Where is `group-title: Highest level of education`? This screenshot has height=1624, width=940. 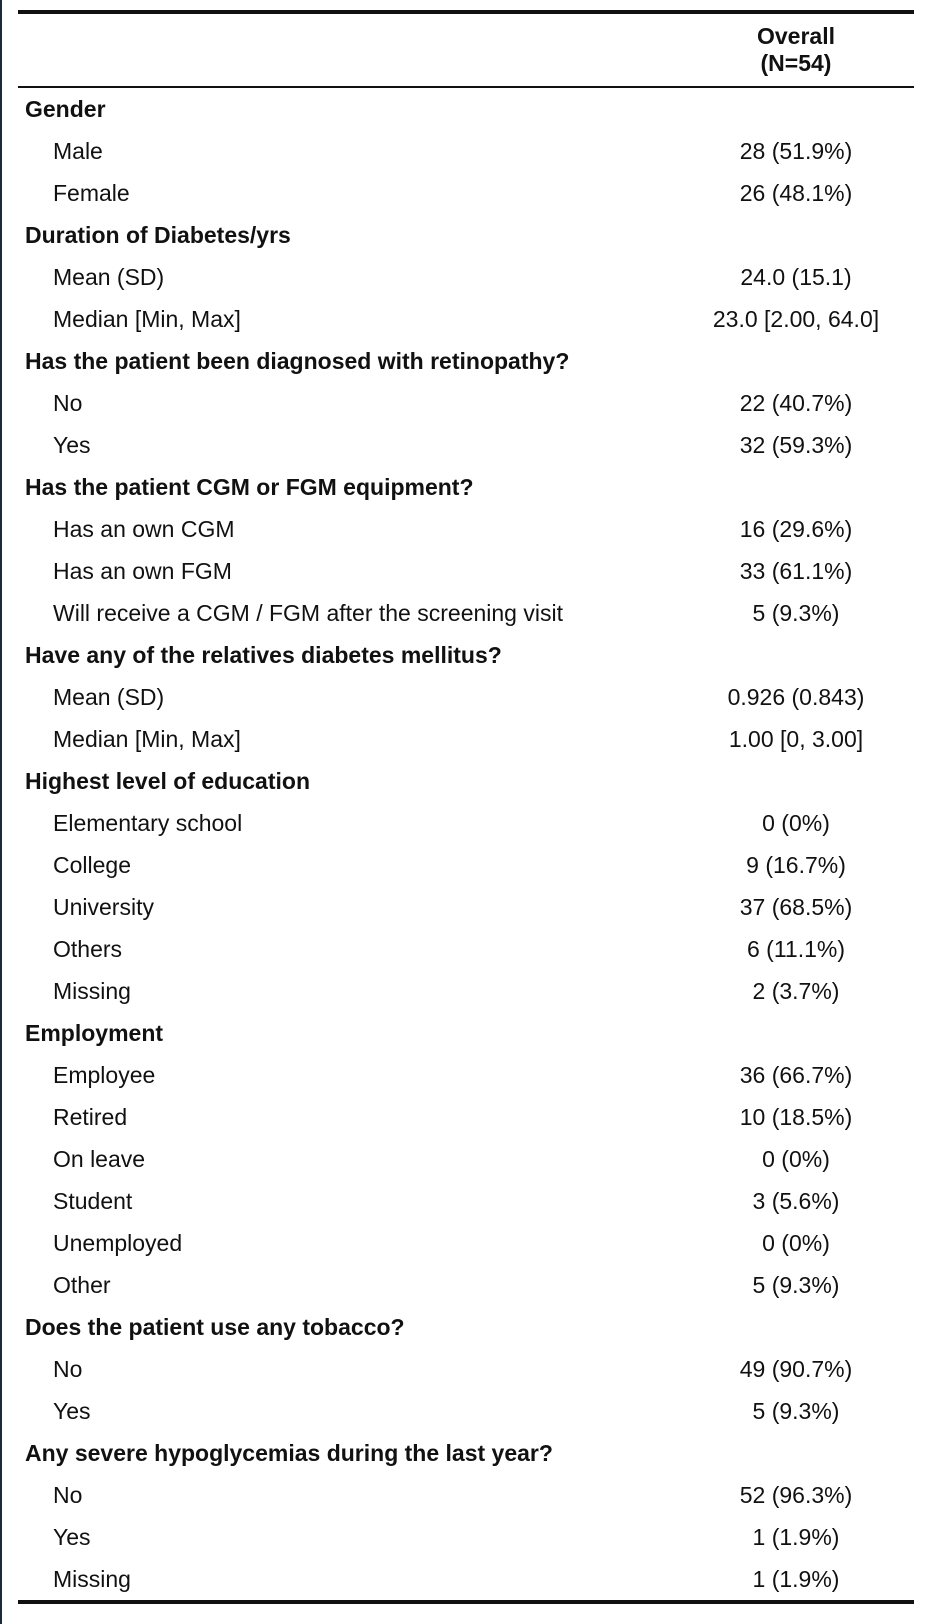 group-title: Highest level of education is located at coordinates (167, 781).